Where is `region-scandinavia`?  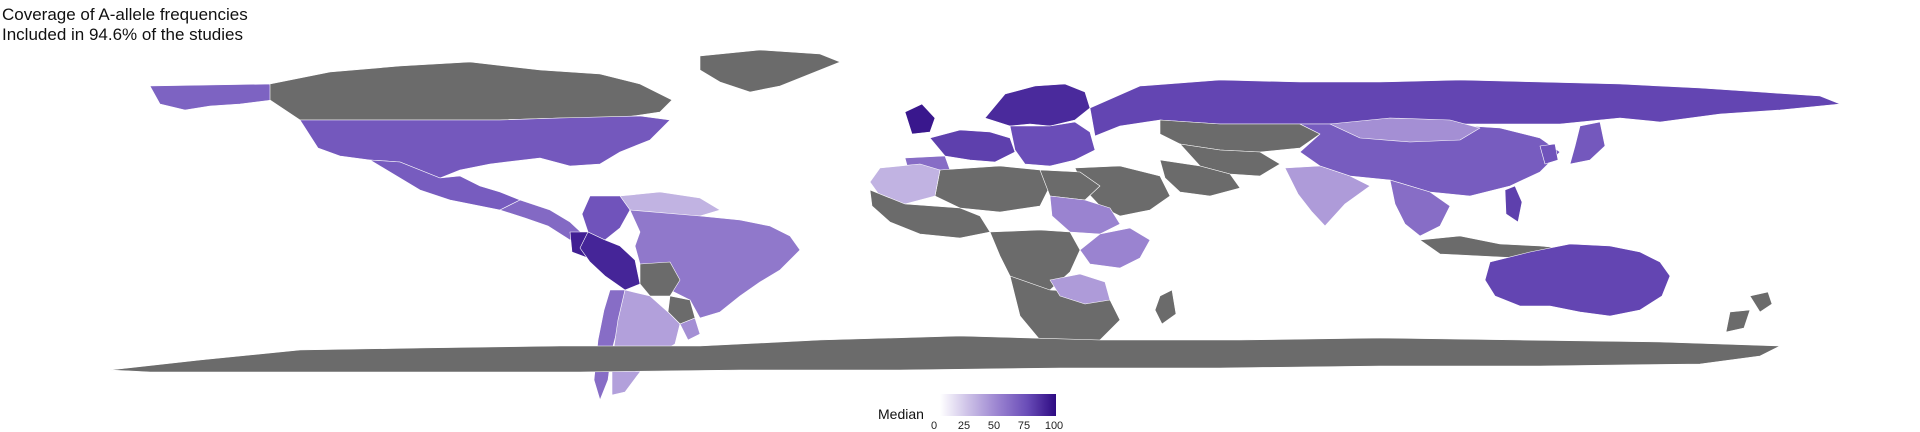 region-scandinavia is located at coordinates (1037, 105).